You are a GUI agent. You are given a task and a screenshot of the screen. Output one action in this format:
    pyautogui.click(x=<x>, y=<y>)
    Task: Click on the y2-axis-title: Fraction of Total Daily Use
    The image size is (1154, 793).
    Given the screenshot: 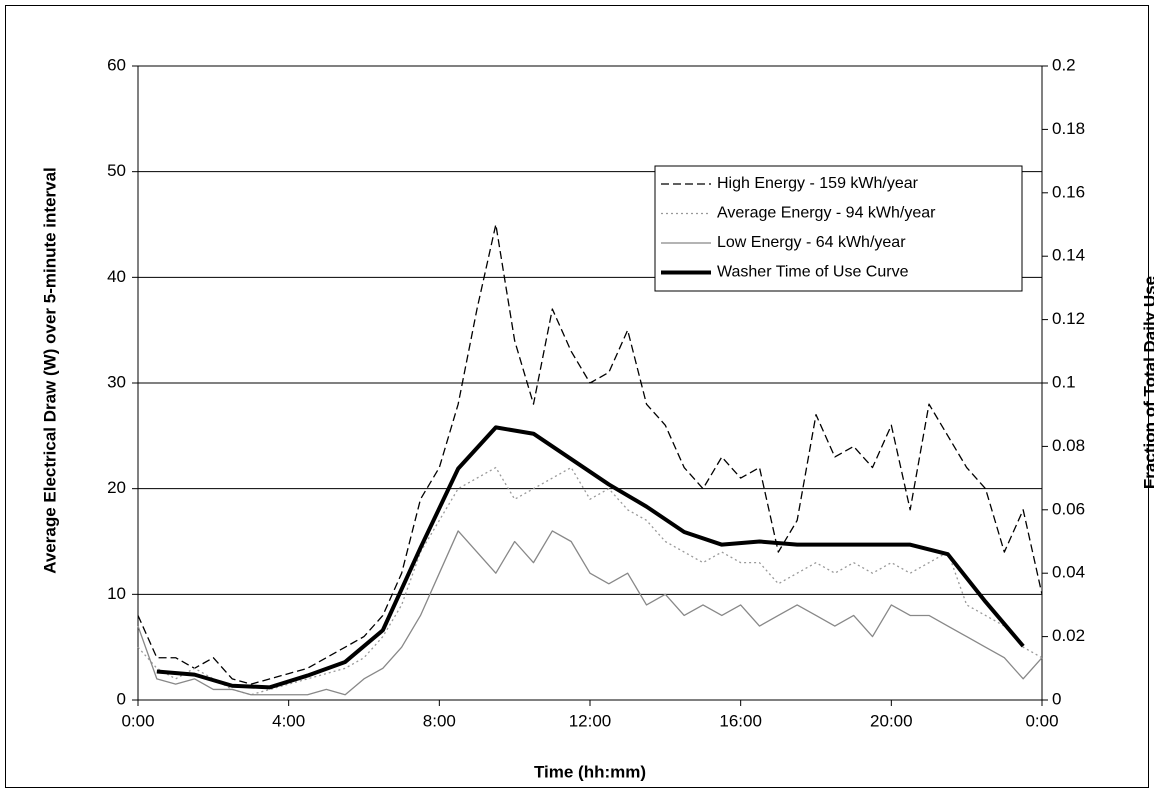 What is the action you would take?
    pyautogui.click(x=1147, y=382)
    